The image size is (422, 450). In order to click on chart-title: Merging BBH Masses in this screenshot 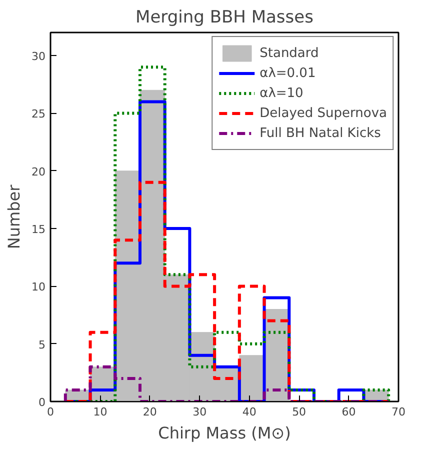, I will do `click(225, 18)`.